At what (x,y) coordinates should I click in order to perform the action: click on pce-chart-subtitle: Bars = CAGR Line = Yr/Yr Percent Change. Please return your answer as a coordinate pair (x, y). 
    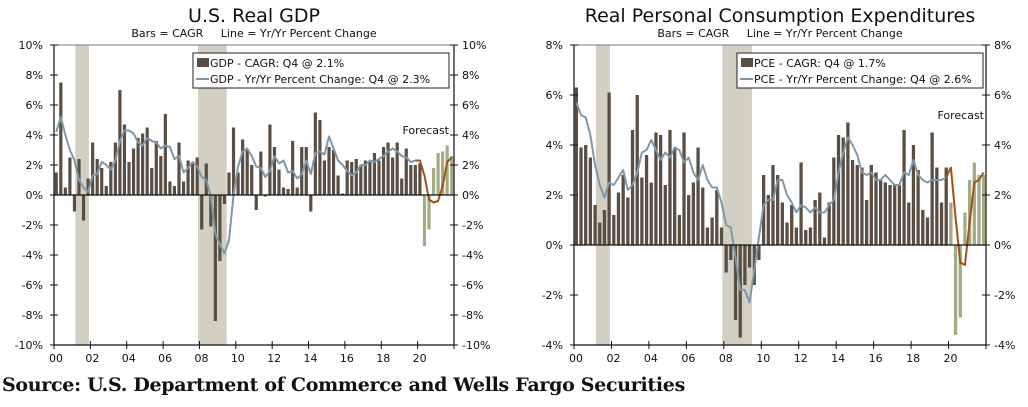
    Looking at the image, I should click on (780, 33).